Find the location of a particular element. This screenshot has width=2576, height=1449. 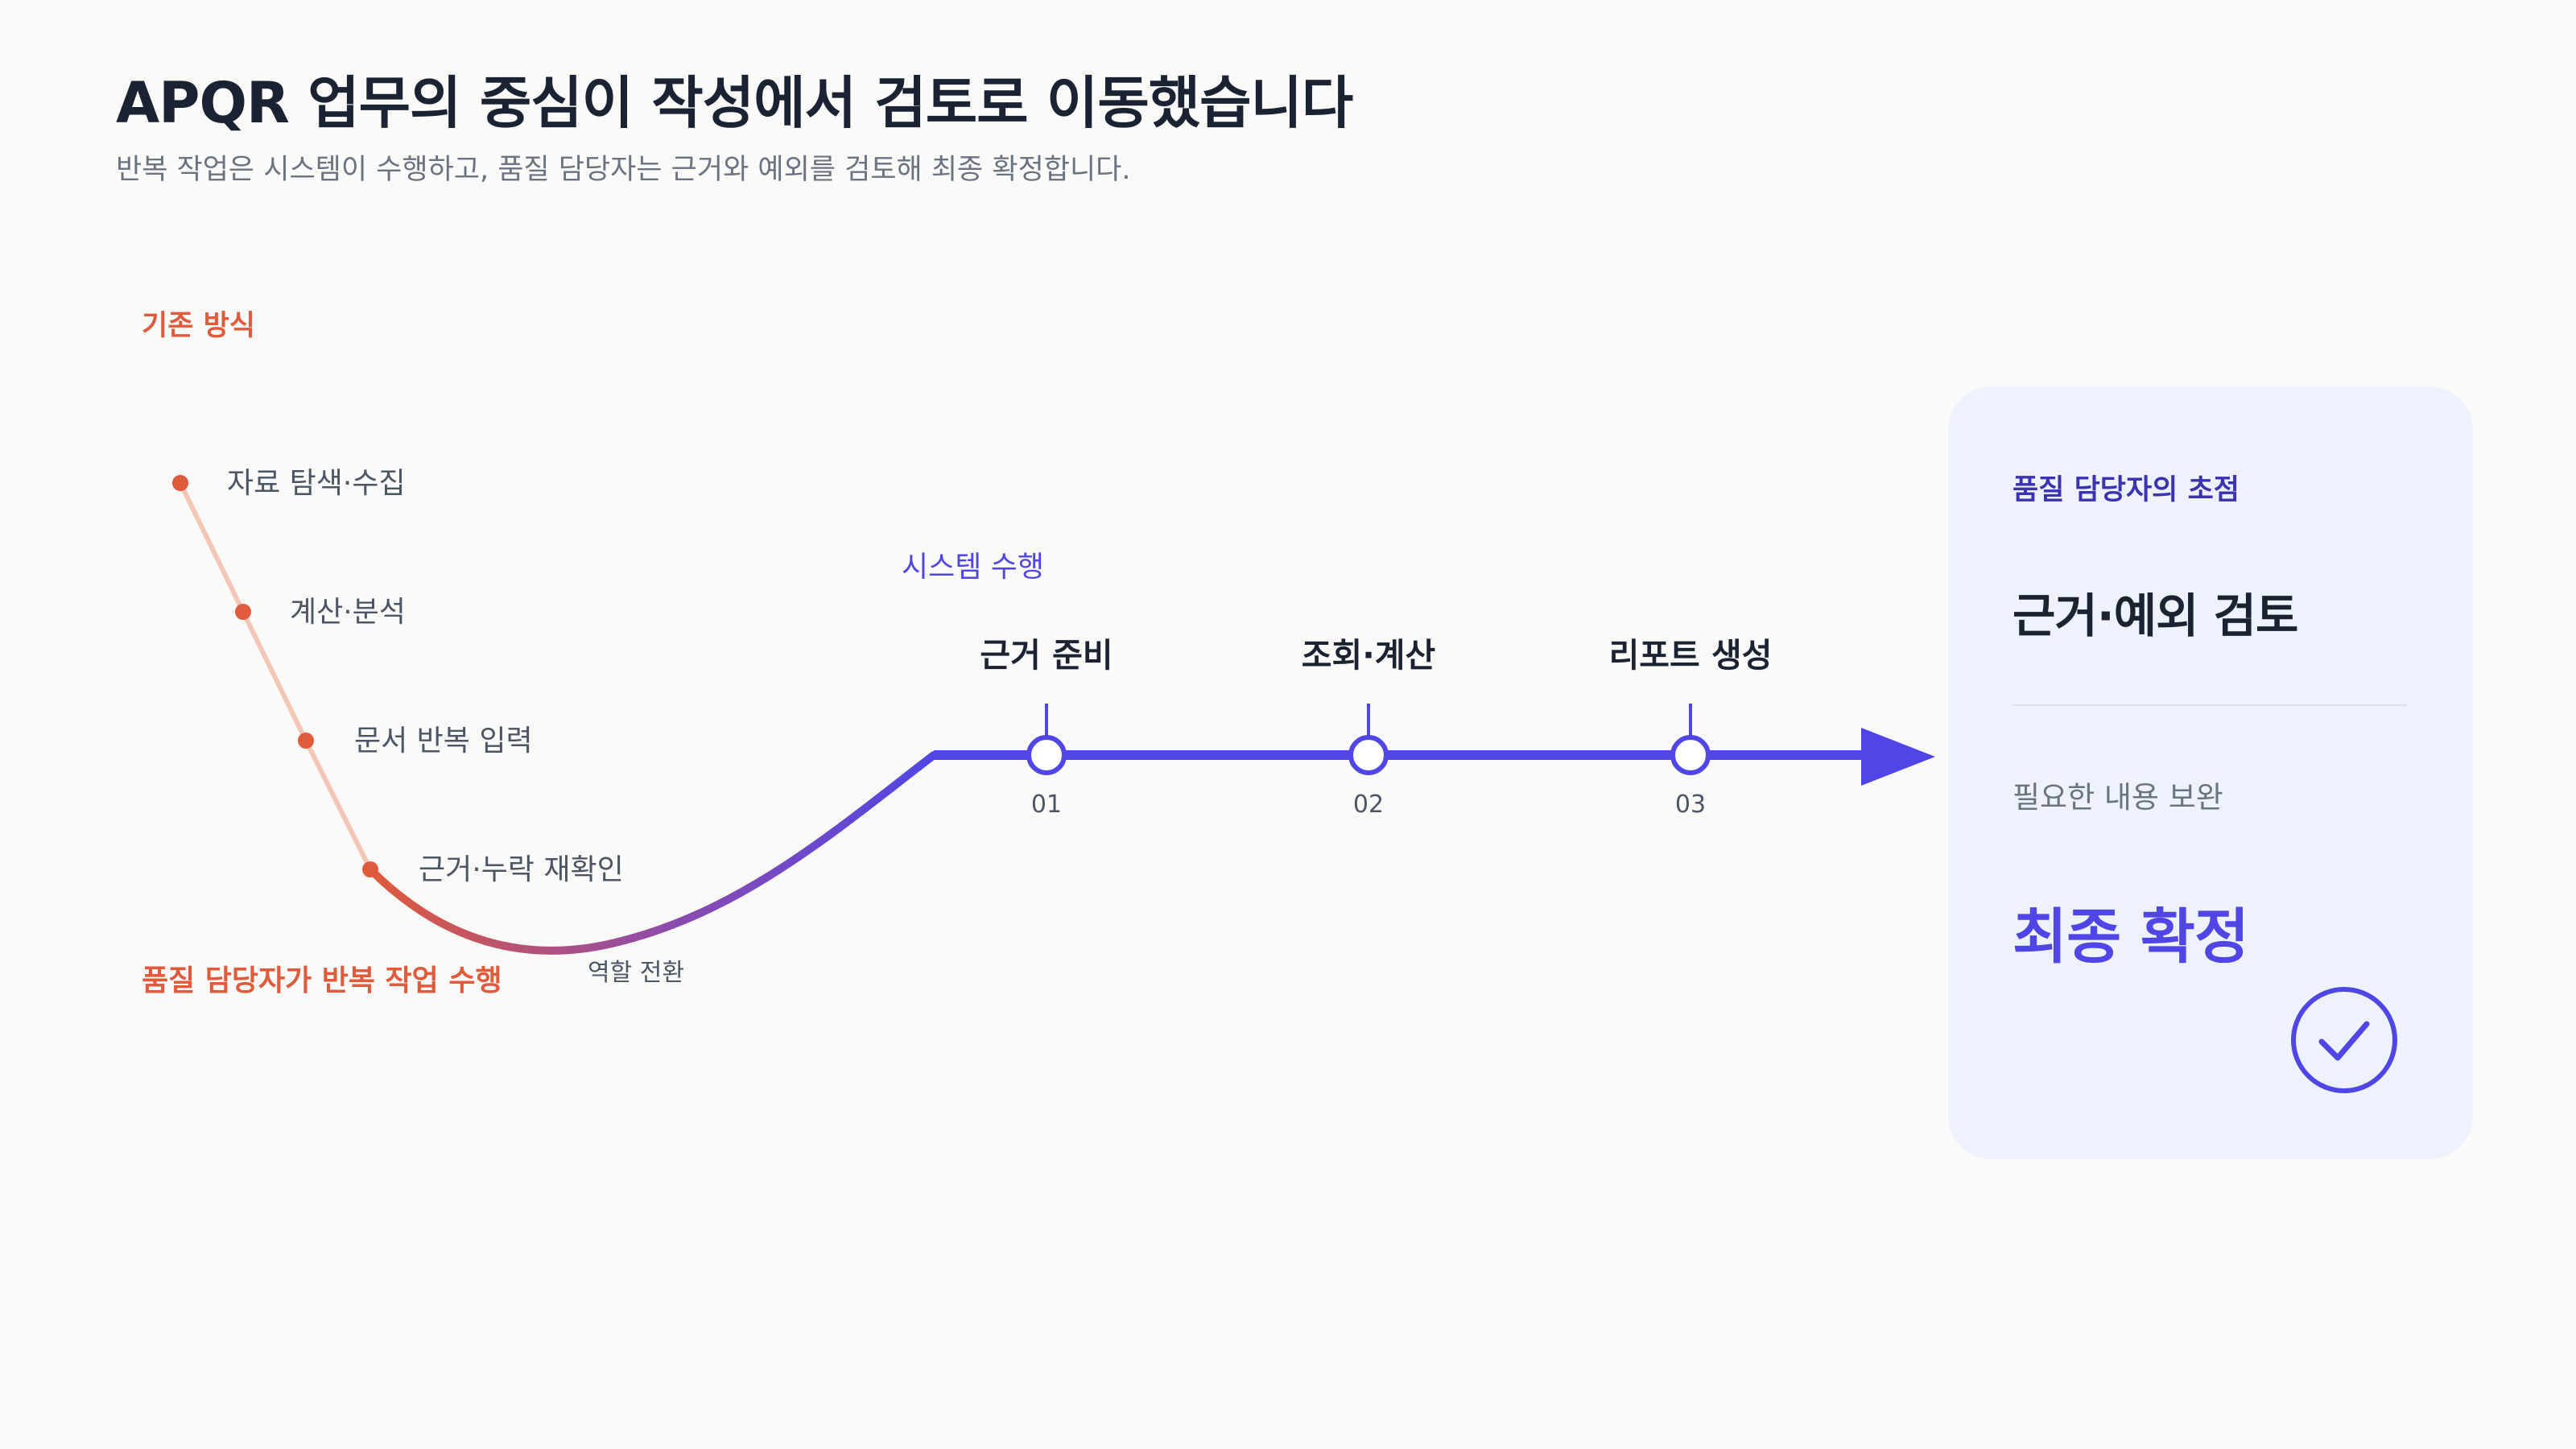

system-step-label: 리포트 생성 is located at coordinates (1691, 655).